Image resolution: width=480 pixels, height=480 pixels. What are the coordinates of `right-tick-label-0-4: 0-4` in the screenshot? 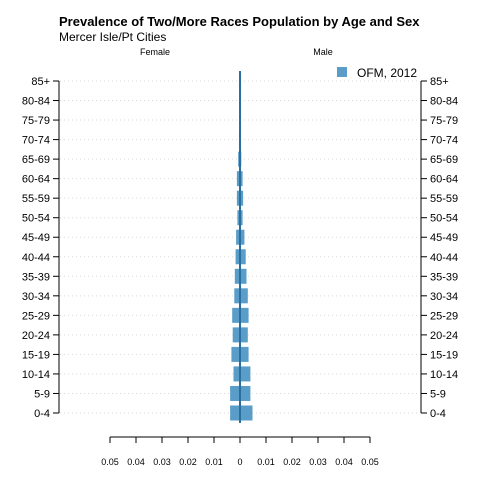 It's located at (438, 414).